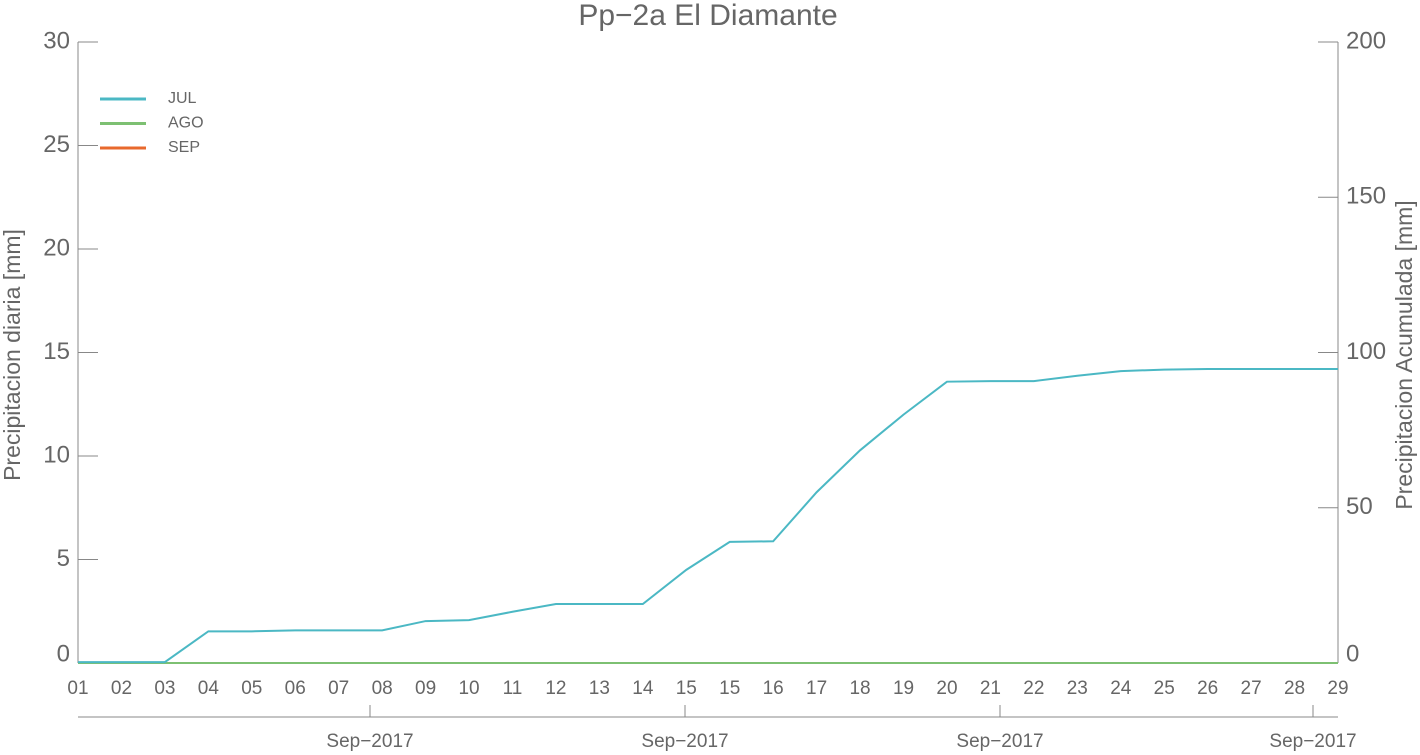  Describe the element at coordinates (1121, 688) in the screenshot. I see `x-tick-label: 24` at that location.